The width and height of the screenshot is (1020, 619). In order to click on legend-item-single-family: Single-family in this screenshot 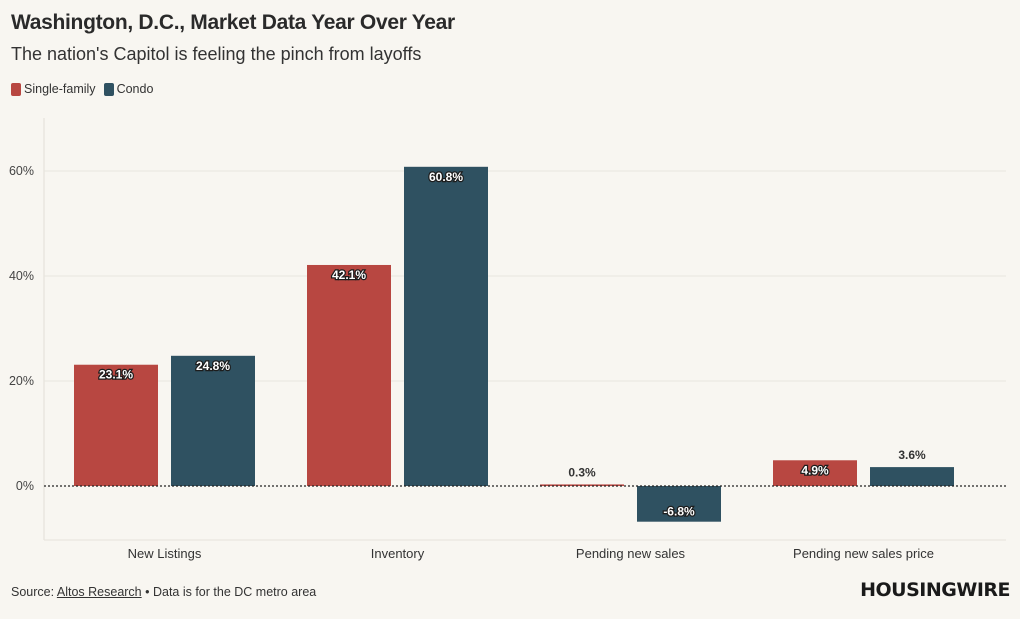, I will do `click(53, 89)`.